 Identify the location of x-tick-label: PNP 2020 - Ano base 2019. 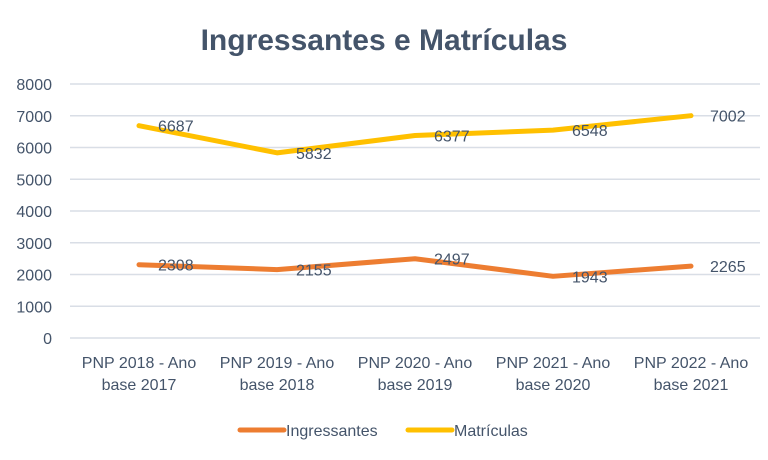
(415, 374).